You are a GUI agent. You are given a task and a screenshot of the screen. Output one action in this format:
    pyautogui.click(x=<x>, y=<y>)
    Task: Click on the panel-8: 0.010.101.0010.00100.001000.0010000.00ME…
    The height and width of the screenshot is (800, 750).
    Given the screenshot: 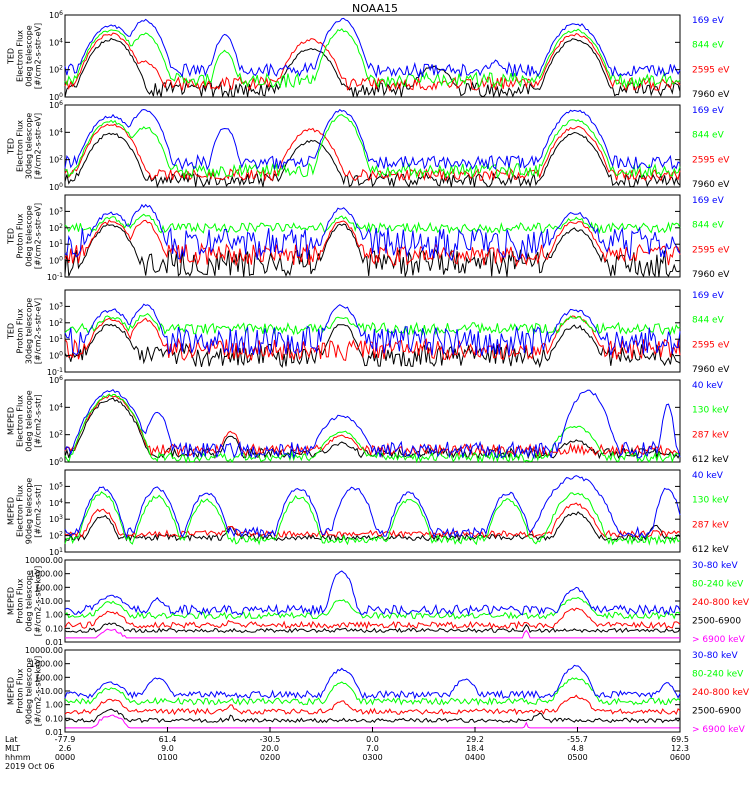 What is the action you would take?
    pyautogui.click(x=378, y=691)
    